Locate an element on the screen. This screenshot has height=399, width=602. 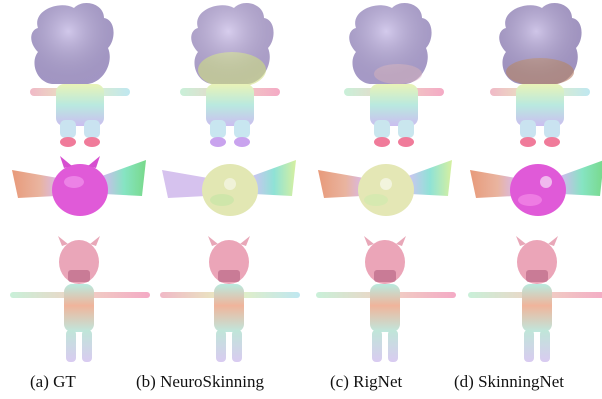
mesh-horned-skinningnet is located at coordinates (535, 299).